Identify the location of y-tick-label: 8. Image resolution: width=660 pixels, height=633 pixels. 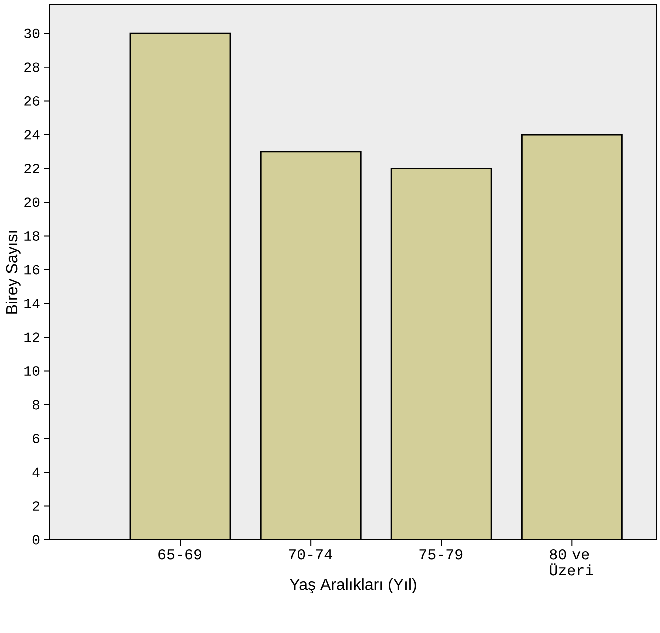
(36, 405).